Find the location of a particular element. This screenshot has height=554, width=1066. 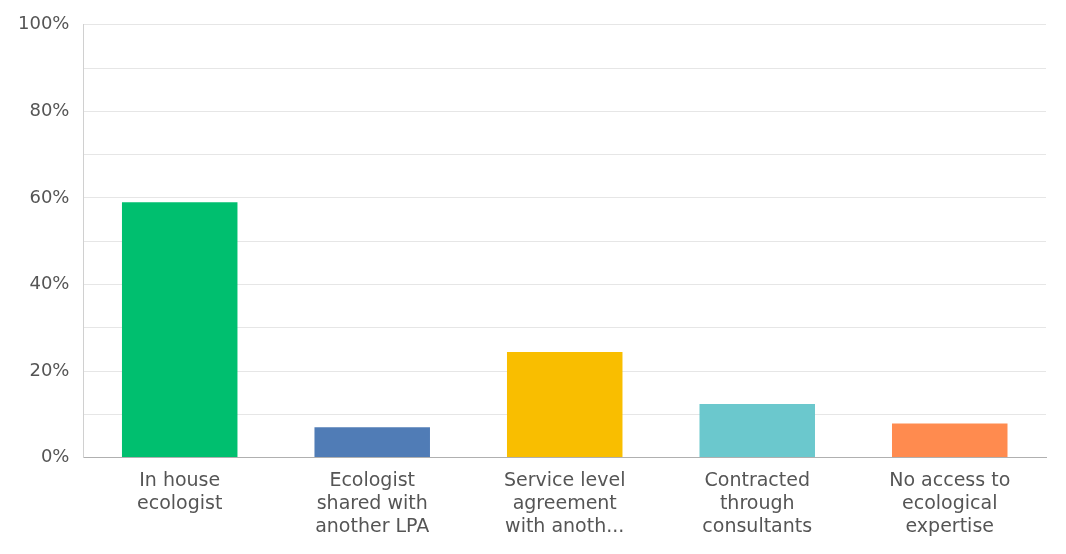

x-tick-label: Ecologist shared with another LPA is located at coordinates (372, 501).